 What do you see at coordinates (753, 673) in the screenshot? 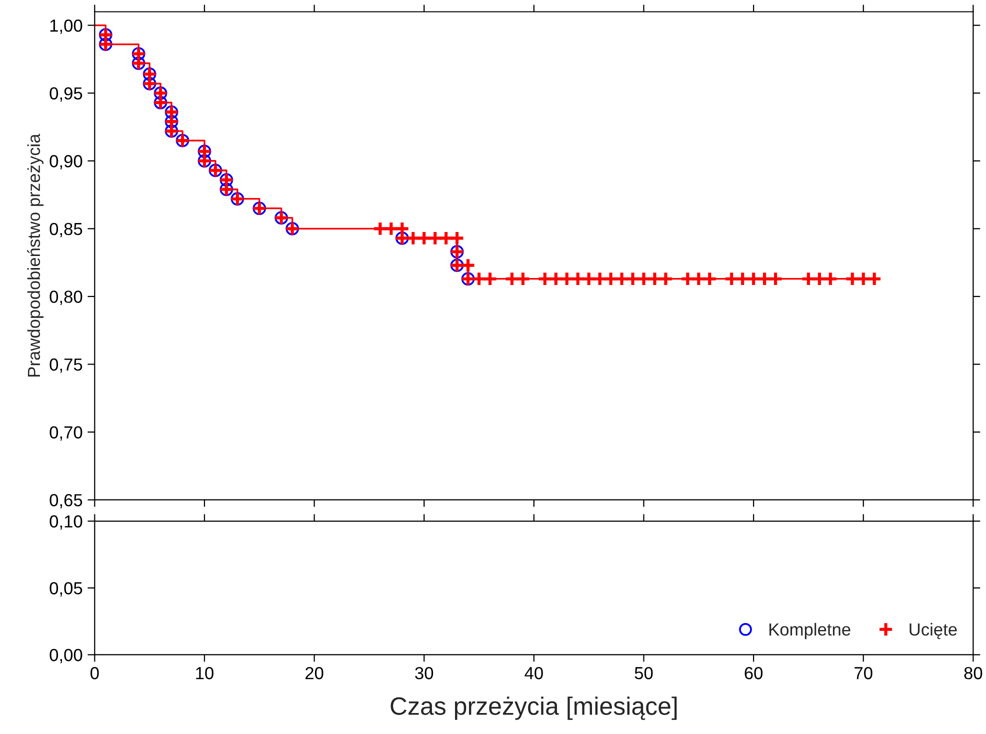
I see `x-tick-label: 60` at bounding box center [753, 673].